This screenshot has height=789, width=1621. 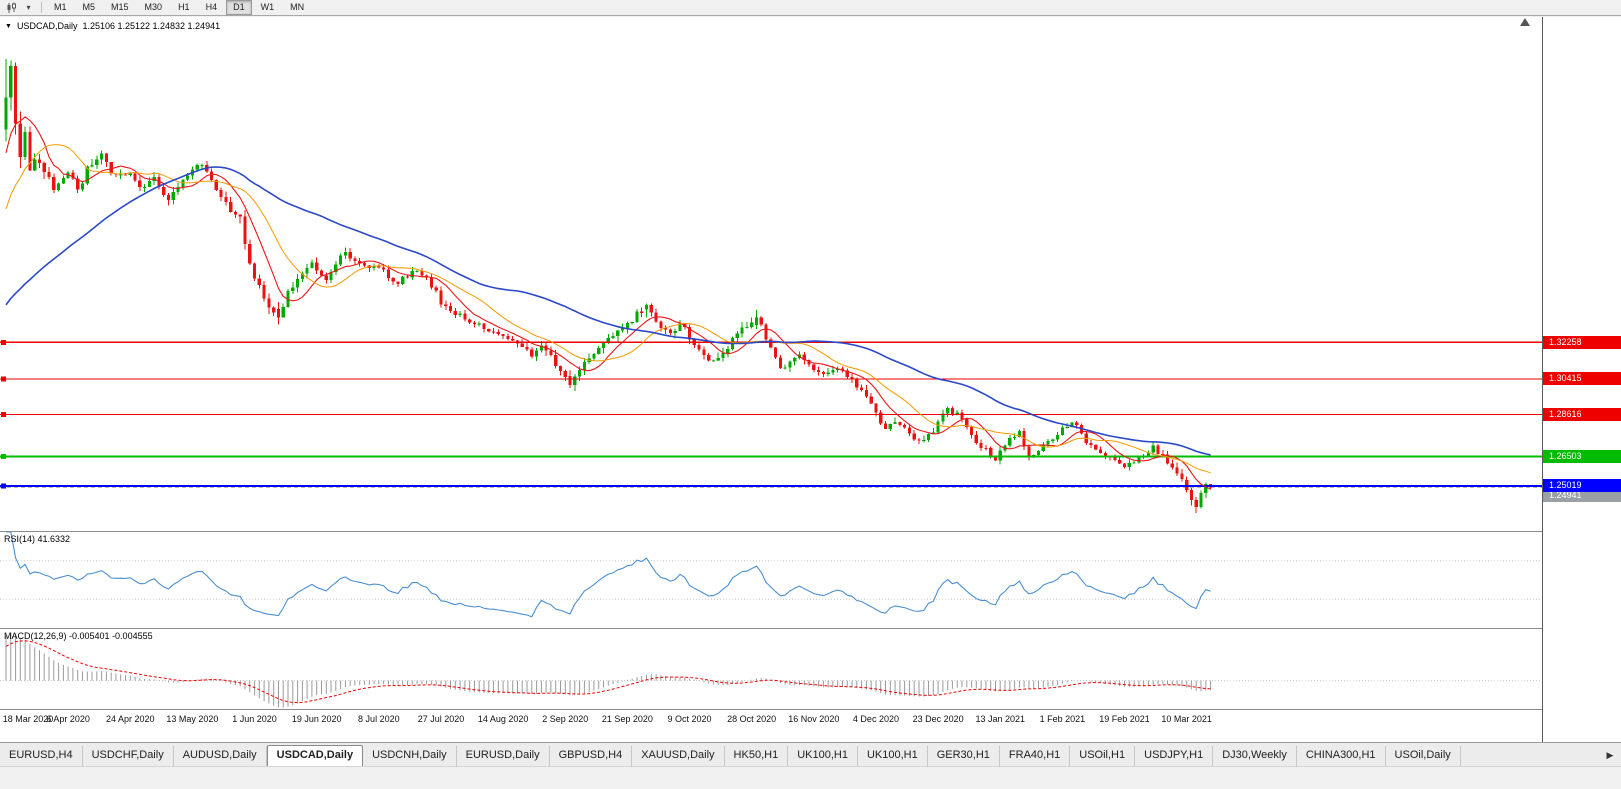 What do you see at coordinates (254, 719) in the screenshot?
I see `date-axis-label: 1 Jun 2020` at bounding box center [254, 719].